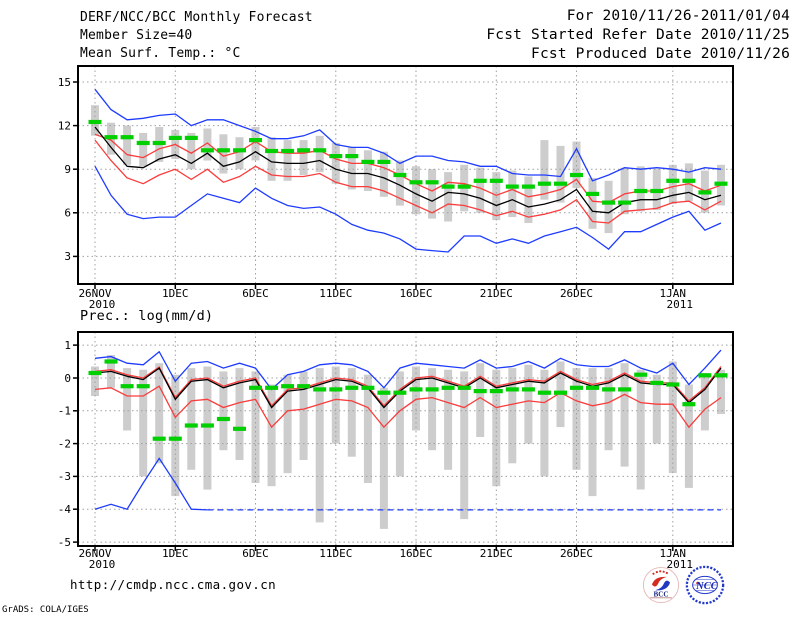  I want to click on temp-x-tick-label: 1JAN, so click(673, 293).